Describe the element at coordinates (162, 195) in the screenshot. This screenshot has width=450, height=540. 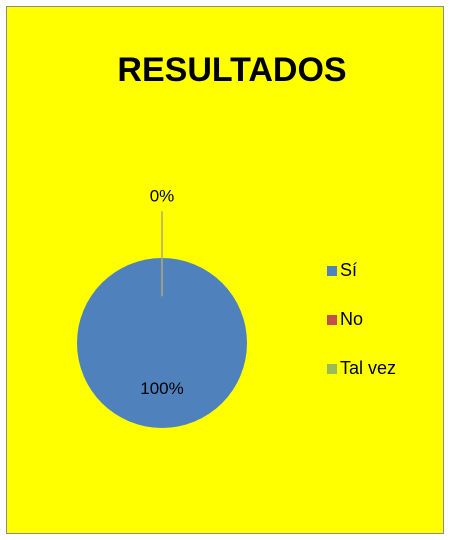
I see `data-label: 0%` at that location.